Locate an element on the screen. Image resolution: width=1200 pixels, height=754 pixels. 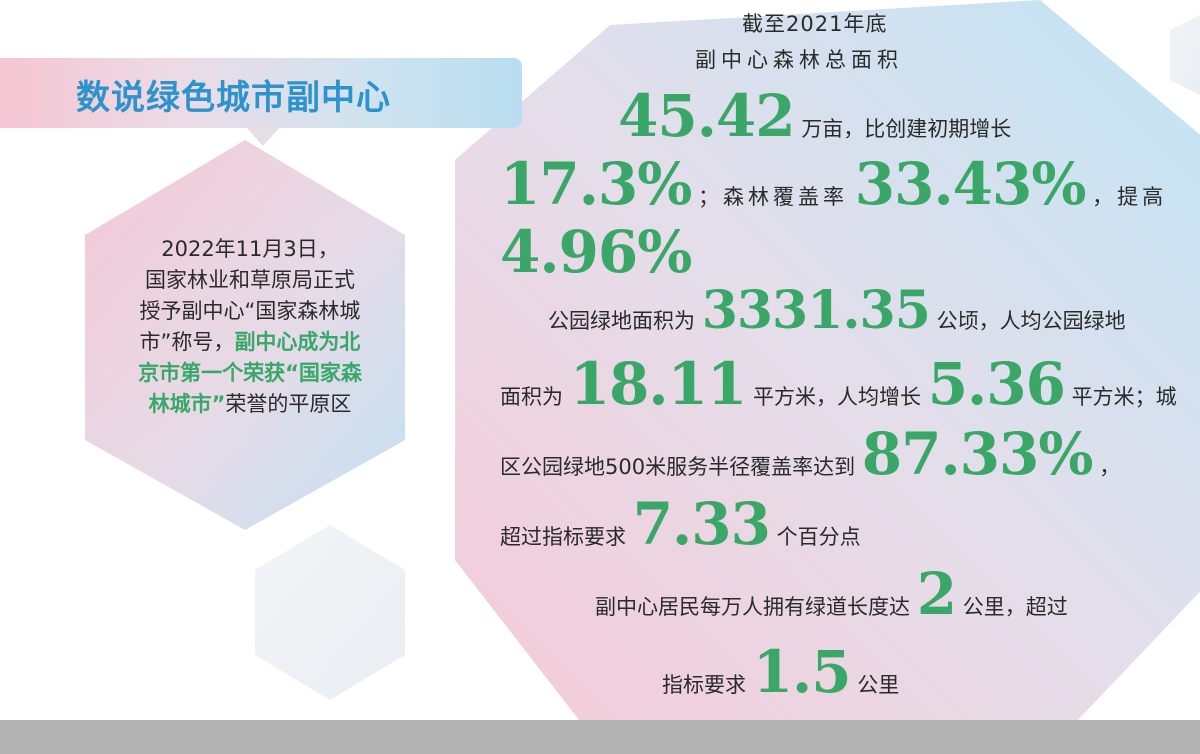
stats-line: 面积为 18.11 平方米，人均增长 5.36 平方米；城 is located at coordinates (838, 384).